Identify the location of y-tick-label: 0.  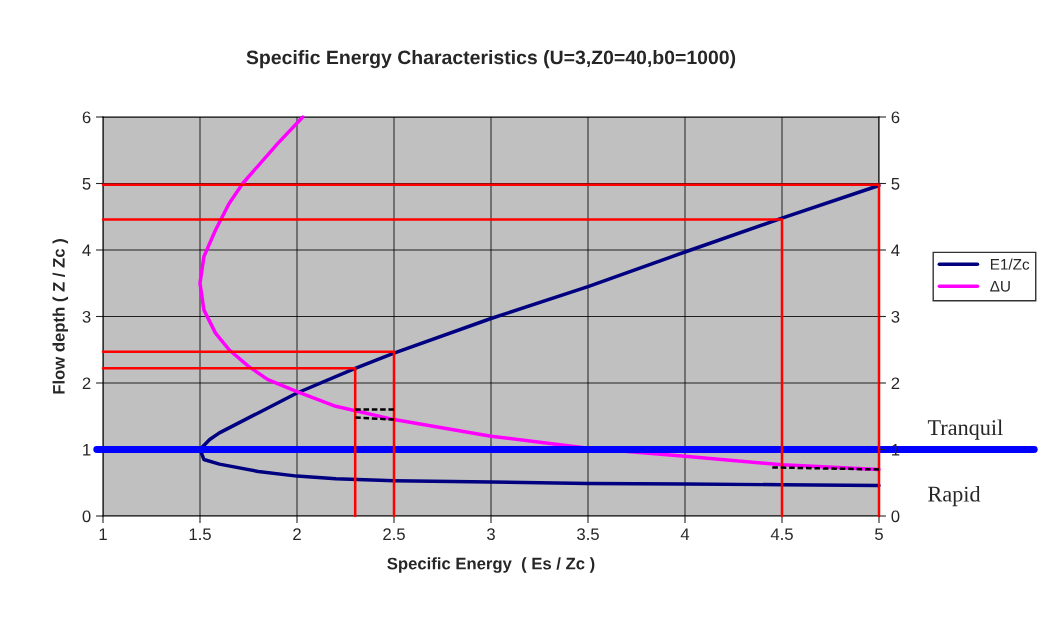
(86, 516).